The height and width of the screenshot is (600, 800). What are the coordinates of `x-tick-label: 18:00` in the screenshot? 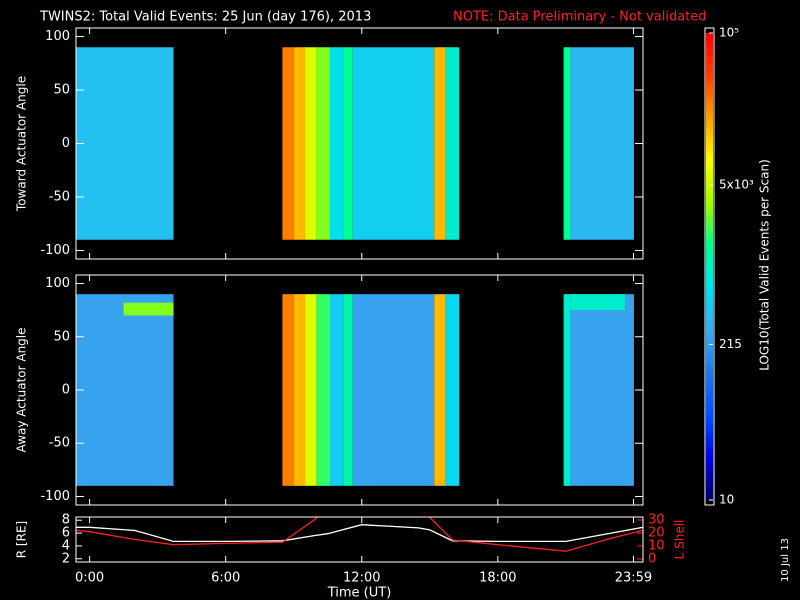 It's located at (497, 578).